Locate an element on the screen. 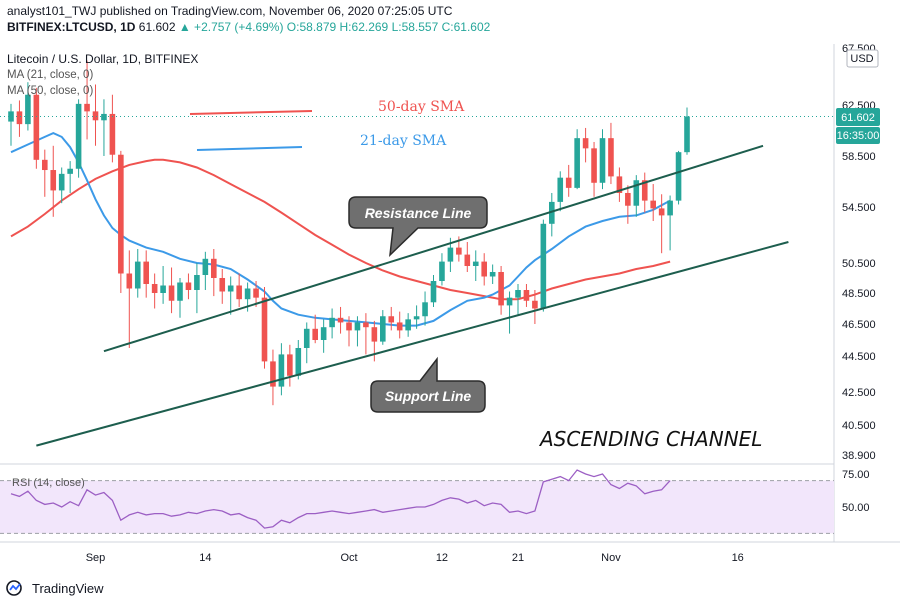  price-tick-label: 44.500 is located at coordinates (859, 357).